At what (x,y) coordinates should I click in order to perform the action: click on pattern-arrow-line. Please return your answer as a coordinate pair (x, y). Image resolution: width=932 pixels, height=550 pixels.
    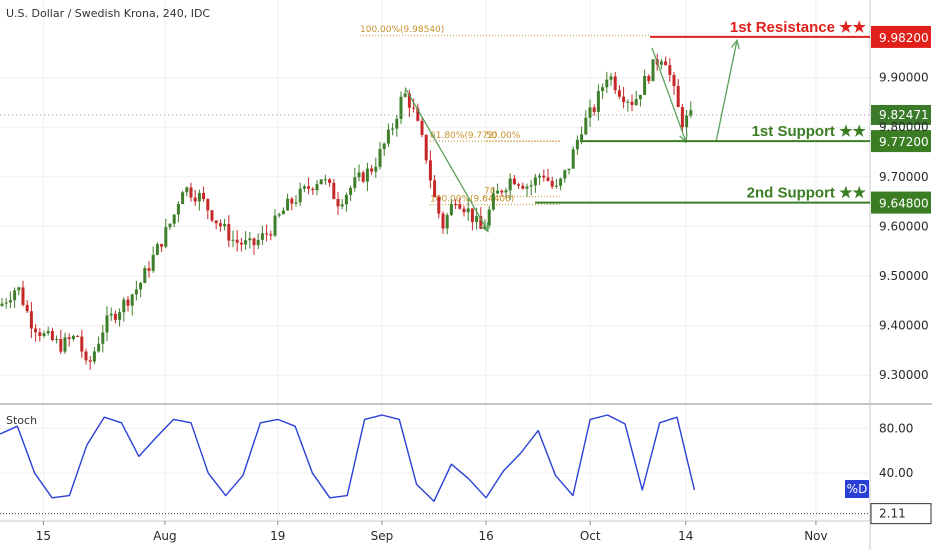
    Looking at the image, I should click on (726, 91).